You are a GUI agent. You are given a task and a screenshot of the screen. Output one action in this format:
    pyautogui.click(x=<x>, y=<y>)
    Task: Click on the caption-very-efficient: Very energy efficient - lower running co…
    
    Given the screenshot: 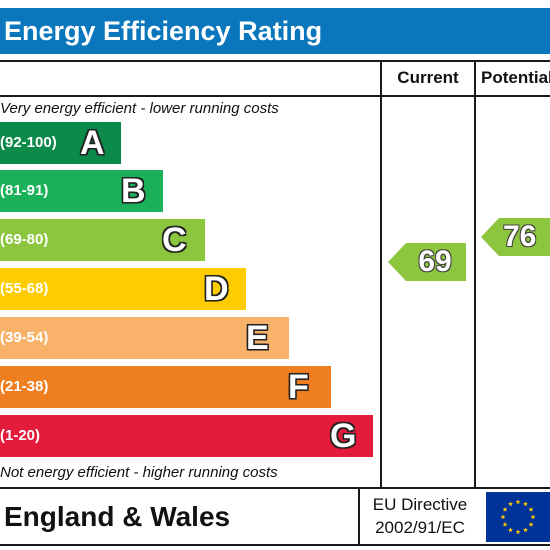 What is the action you would take?
    pyautogui.click(x=139, y=108)
    